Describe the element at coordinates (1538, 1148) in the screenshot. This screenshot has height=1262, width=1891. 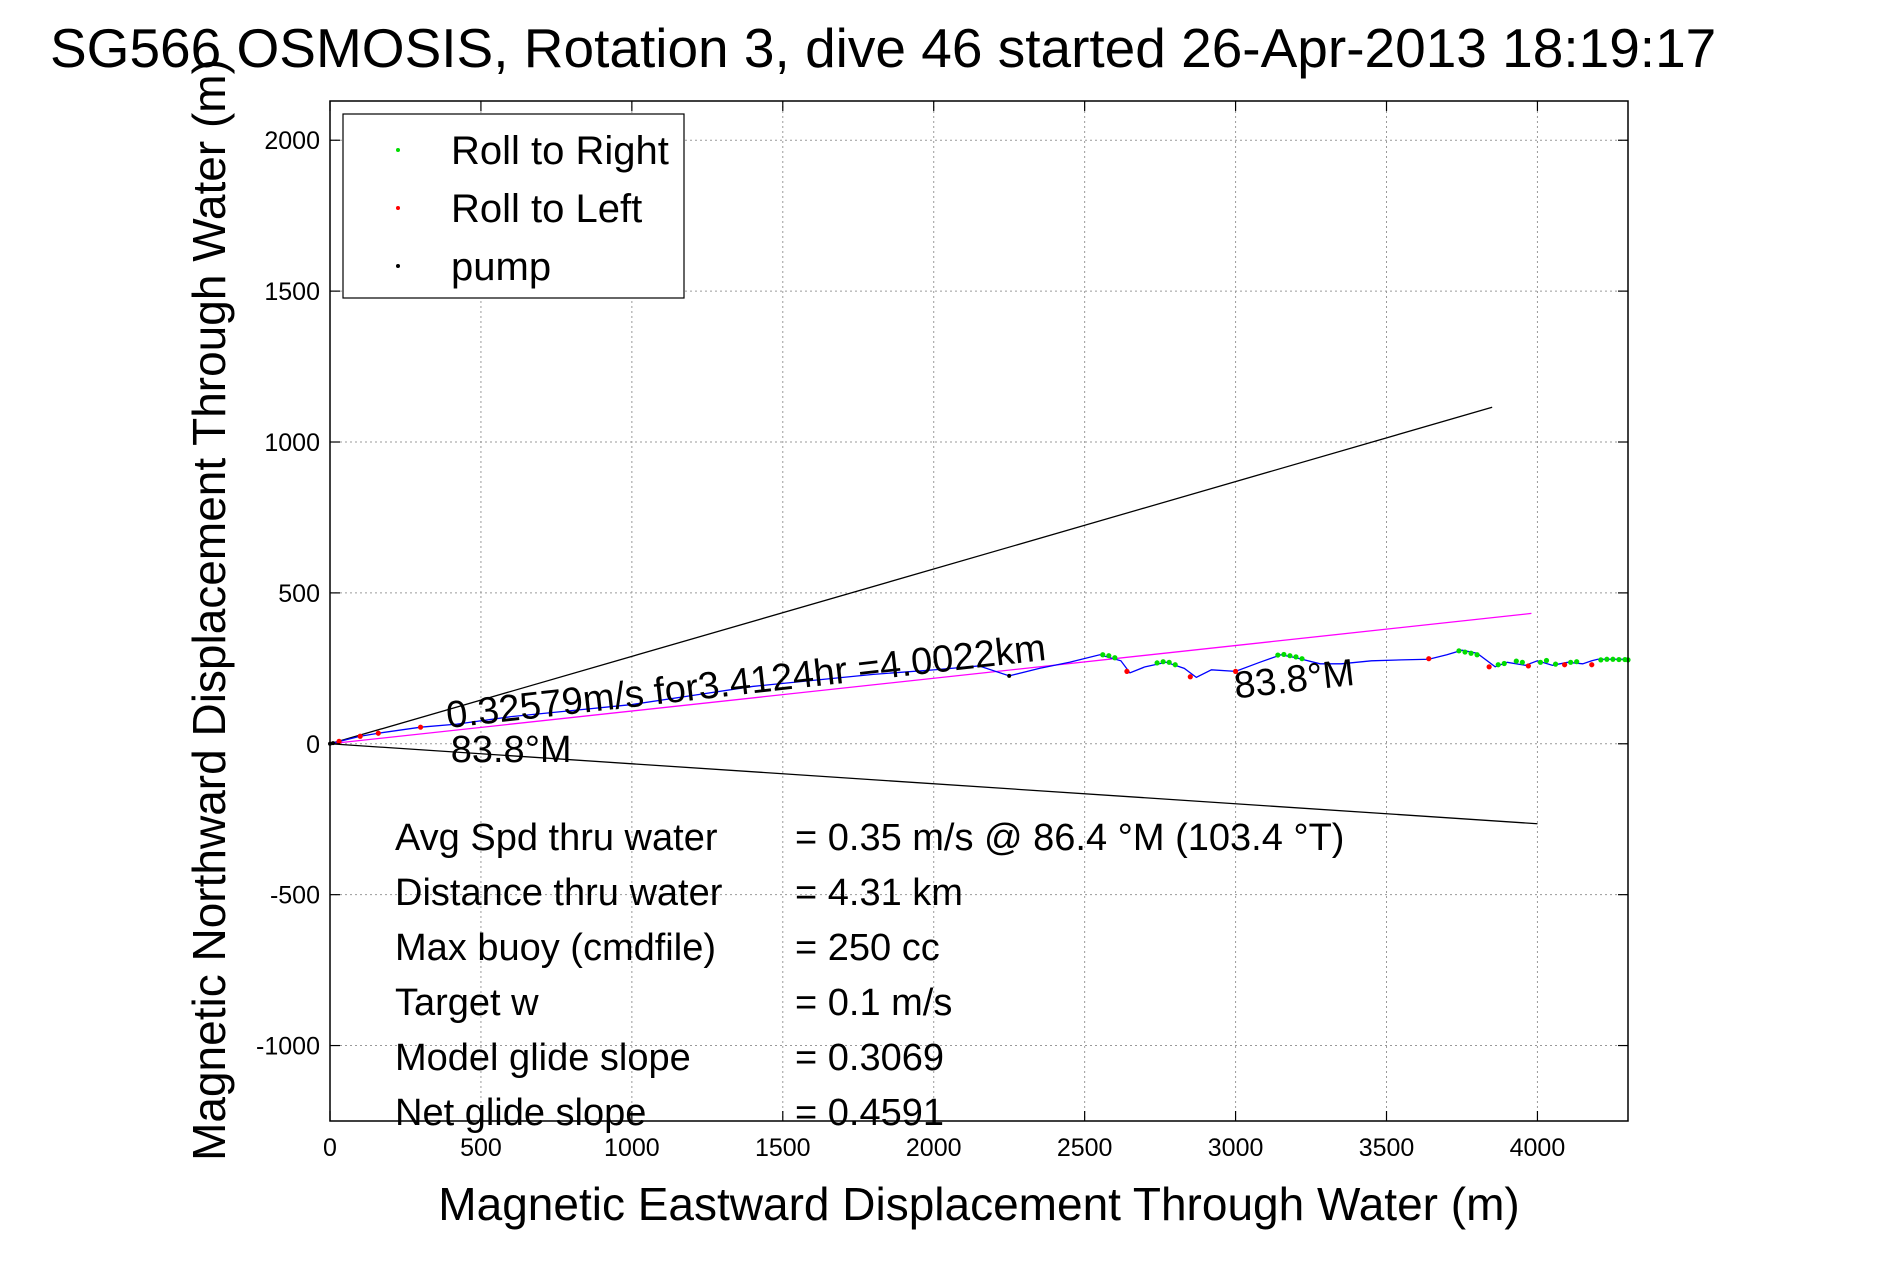
I see `x-tick-label: 4000` at that location.